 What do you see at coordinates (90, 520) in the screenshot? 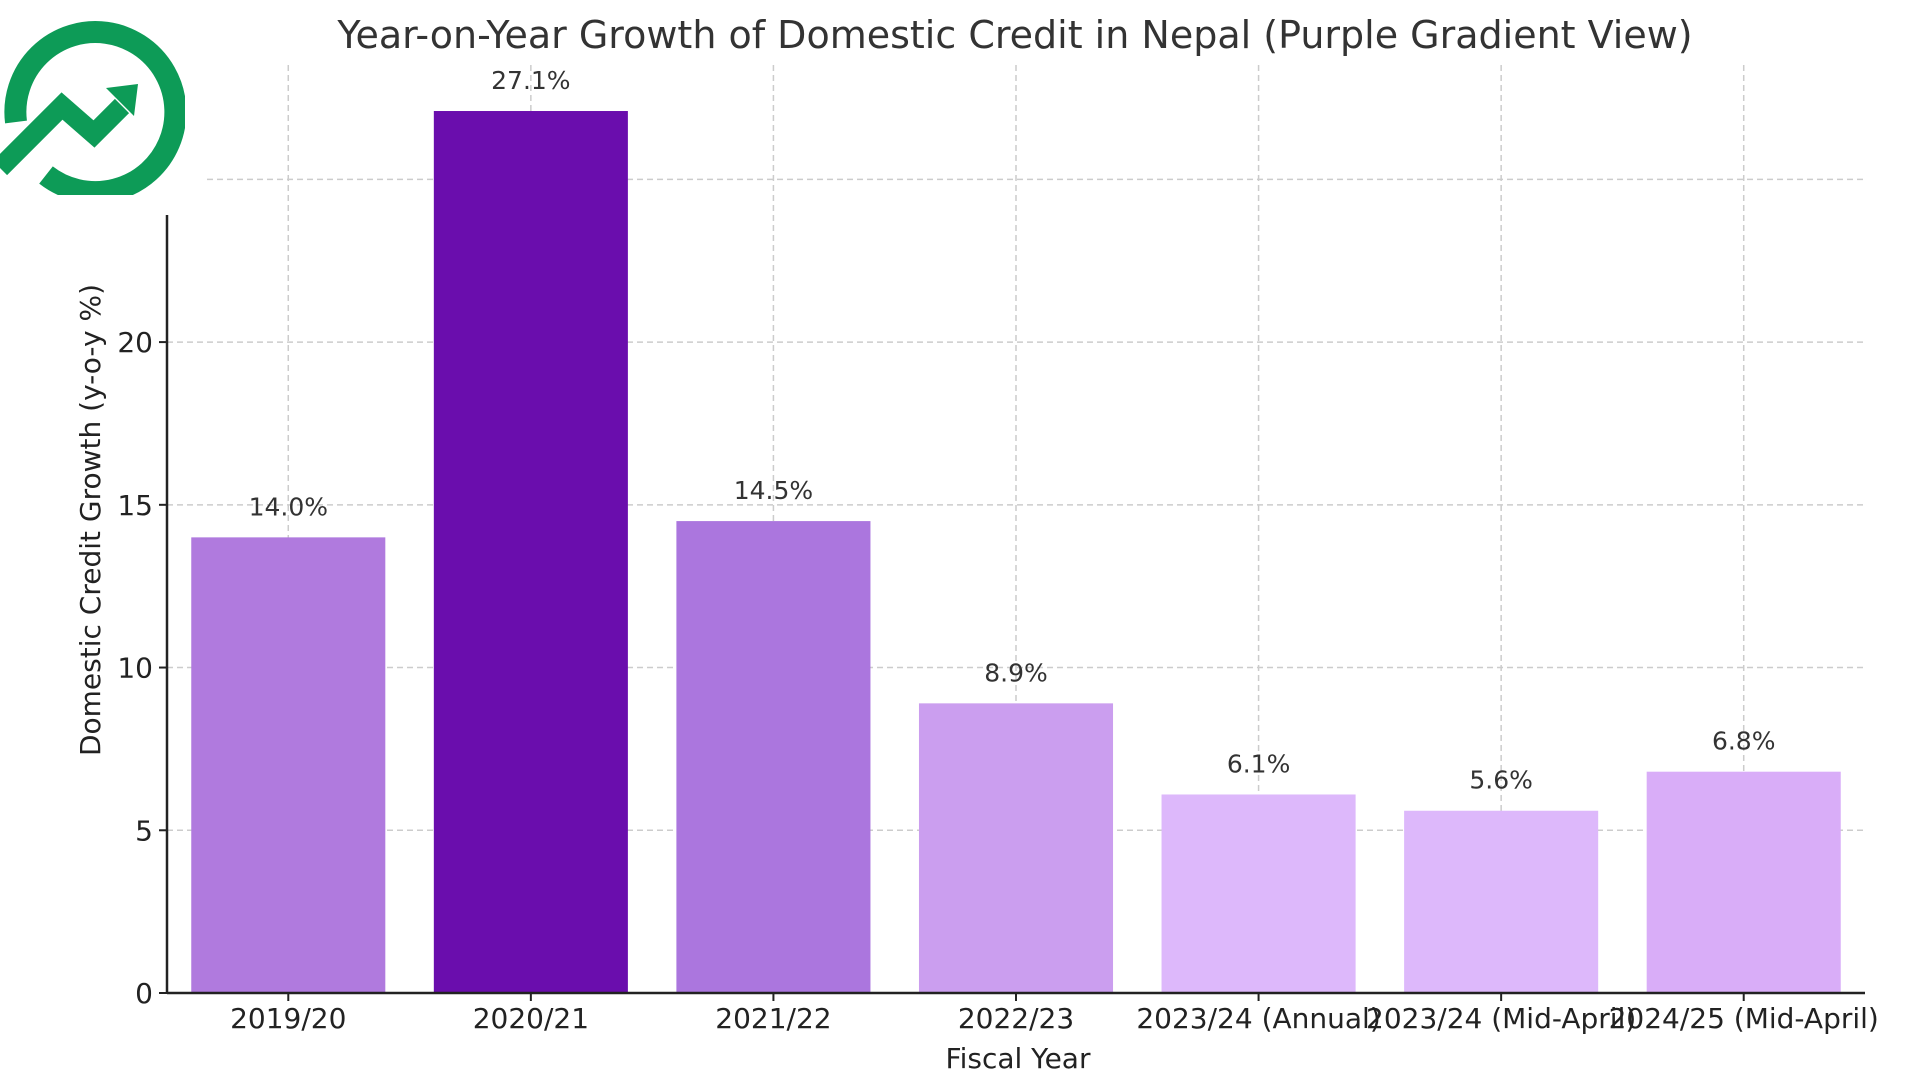
I see `y-axis-label: Domestic Credit Growth (y-o-y %)` at bounding box center [90, 520].